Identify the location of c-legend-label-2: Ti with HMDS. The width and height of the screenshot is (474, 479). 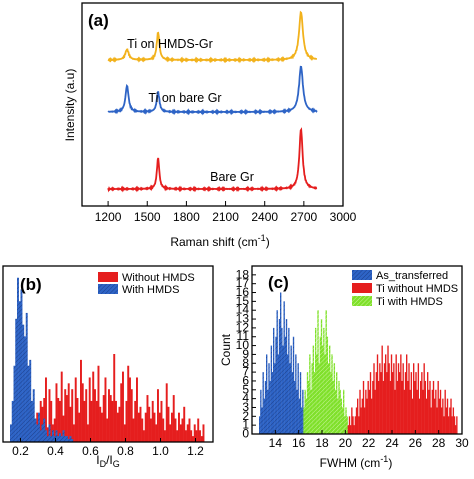
(409, 302).